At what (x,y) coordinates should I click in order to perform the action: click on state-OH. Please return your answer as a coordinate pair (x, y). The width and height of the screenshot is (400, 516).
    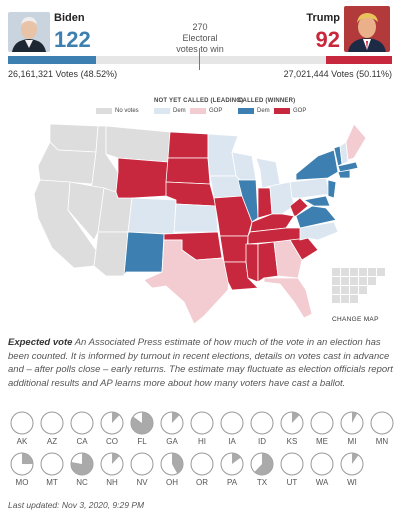
    Looking at the image, I should click on (282, 198).